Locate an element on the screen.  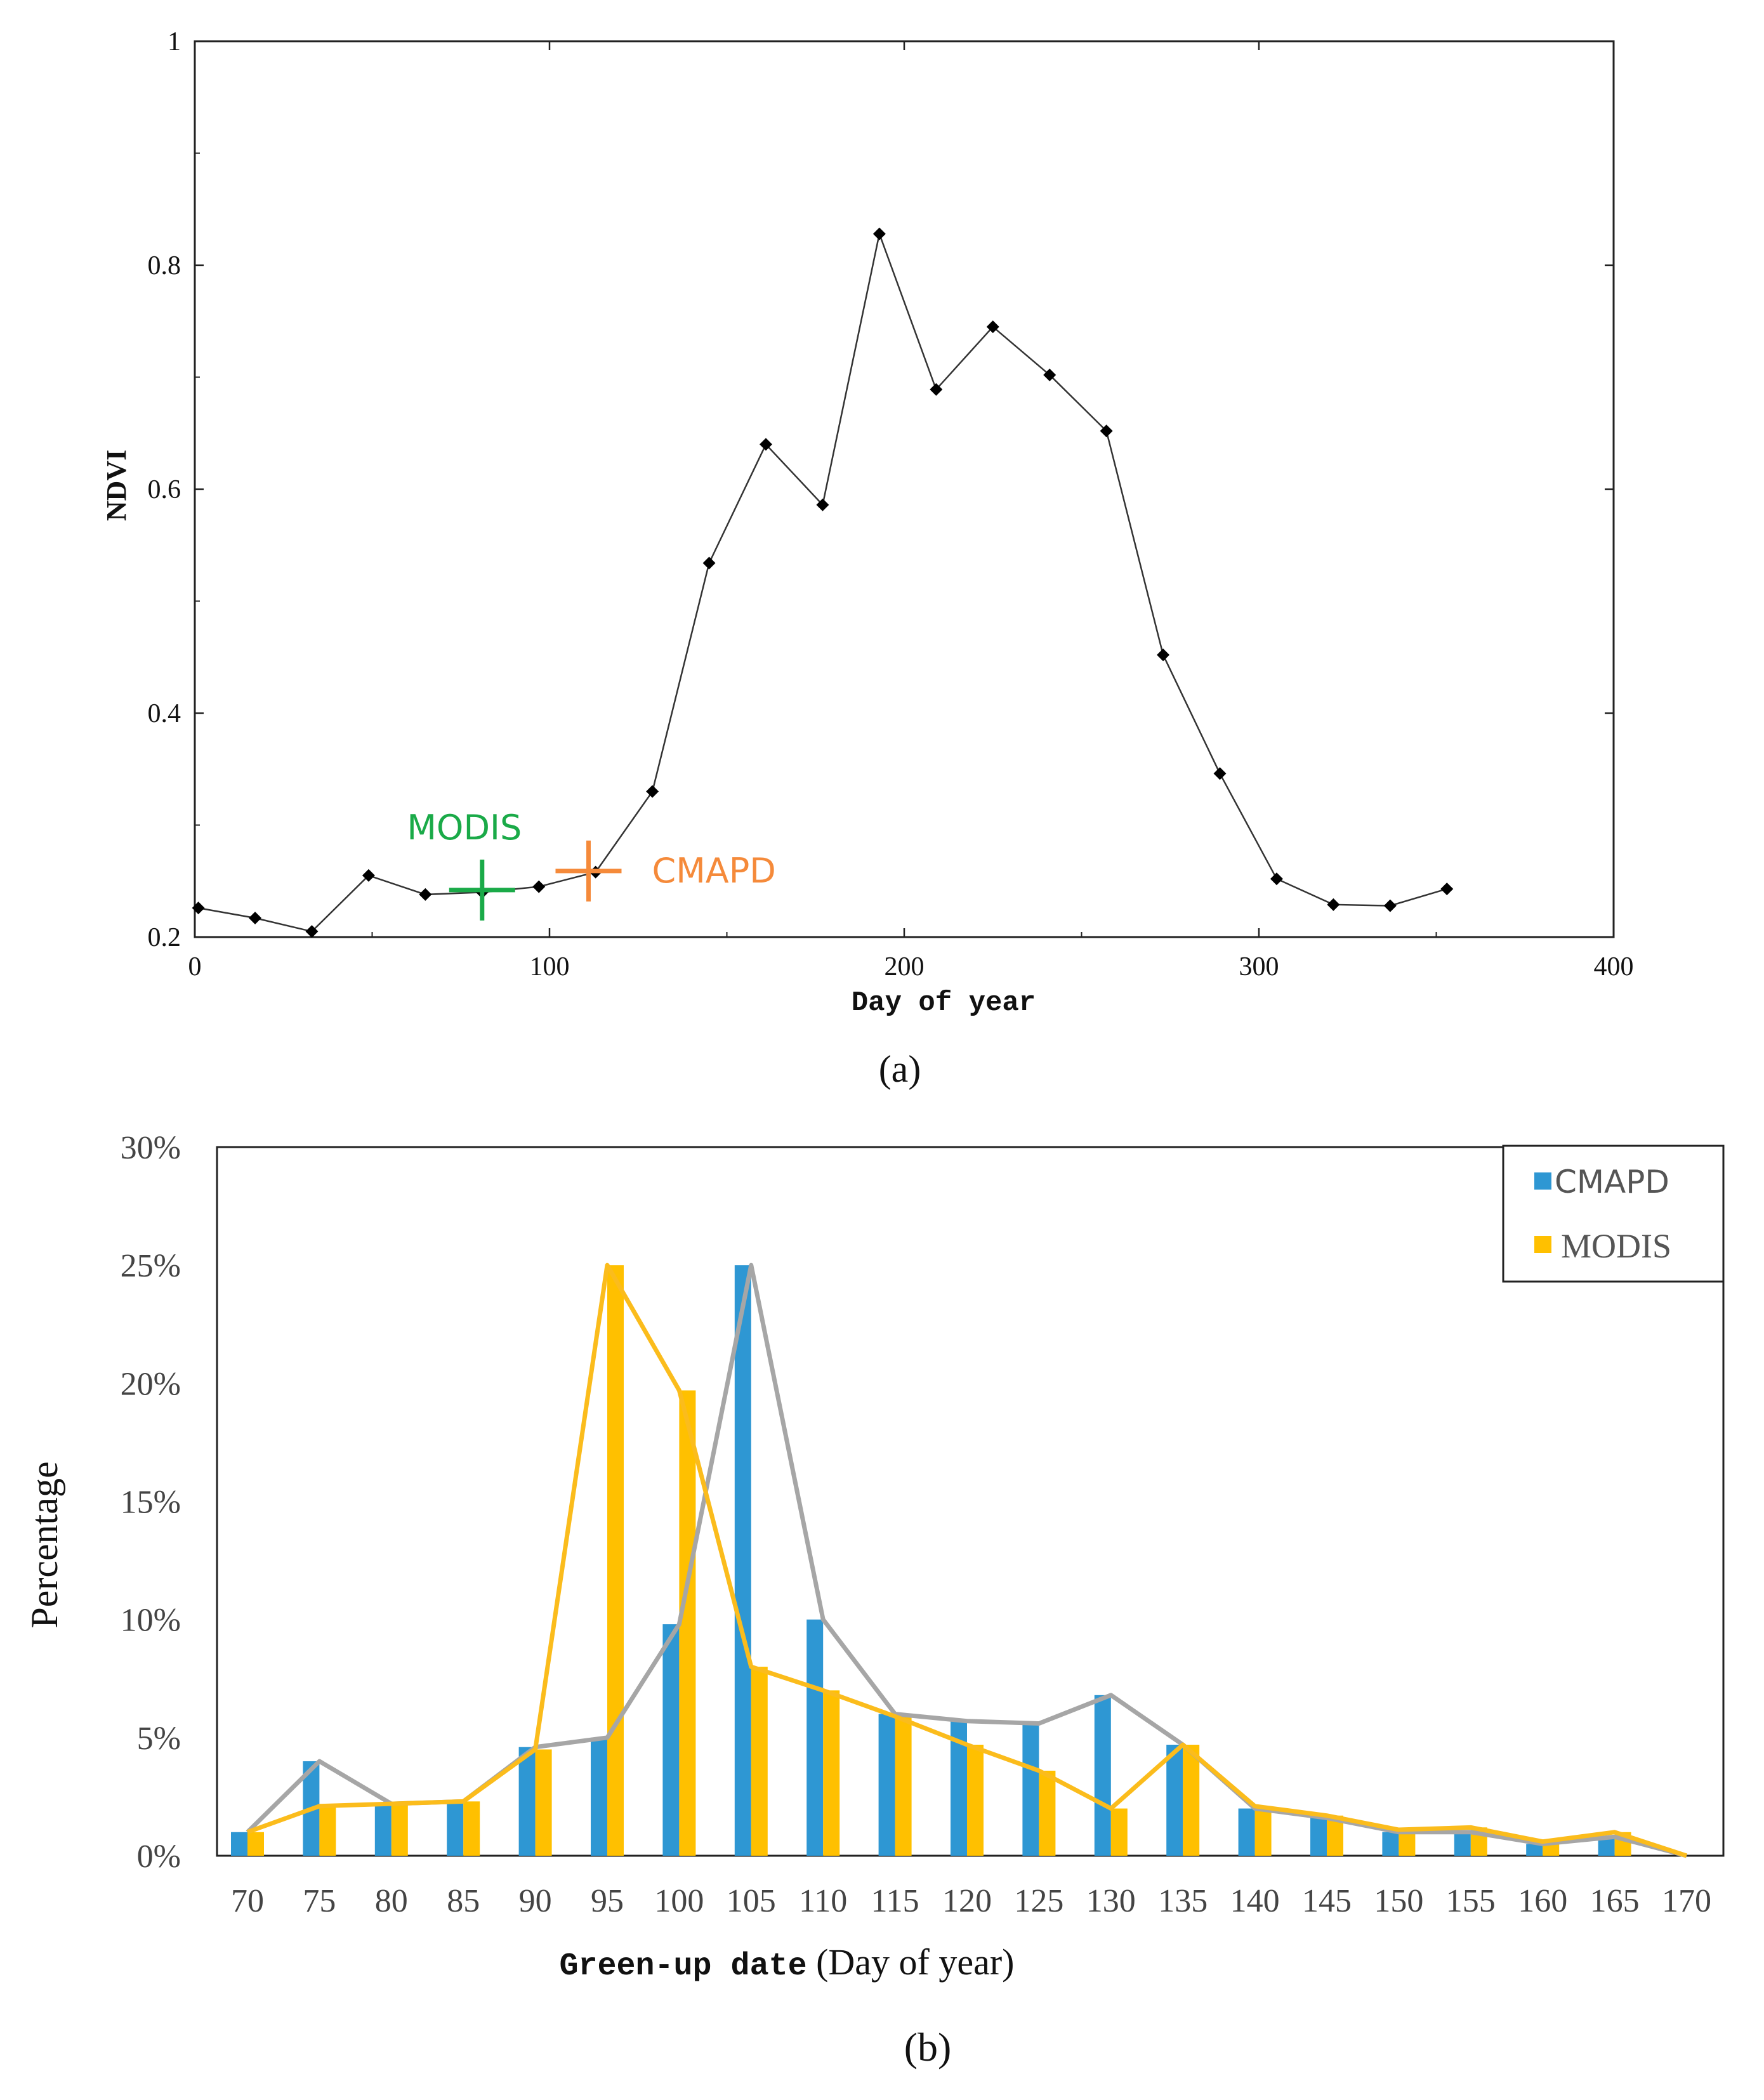
y-axis-b: 0% 5% 10% 15% 20% 25% 30% is located at coordinates (151, 1502).